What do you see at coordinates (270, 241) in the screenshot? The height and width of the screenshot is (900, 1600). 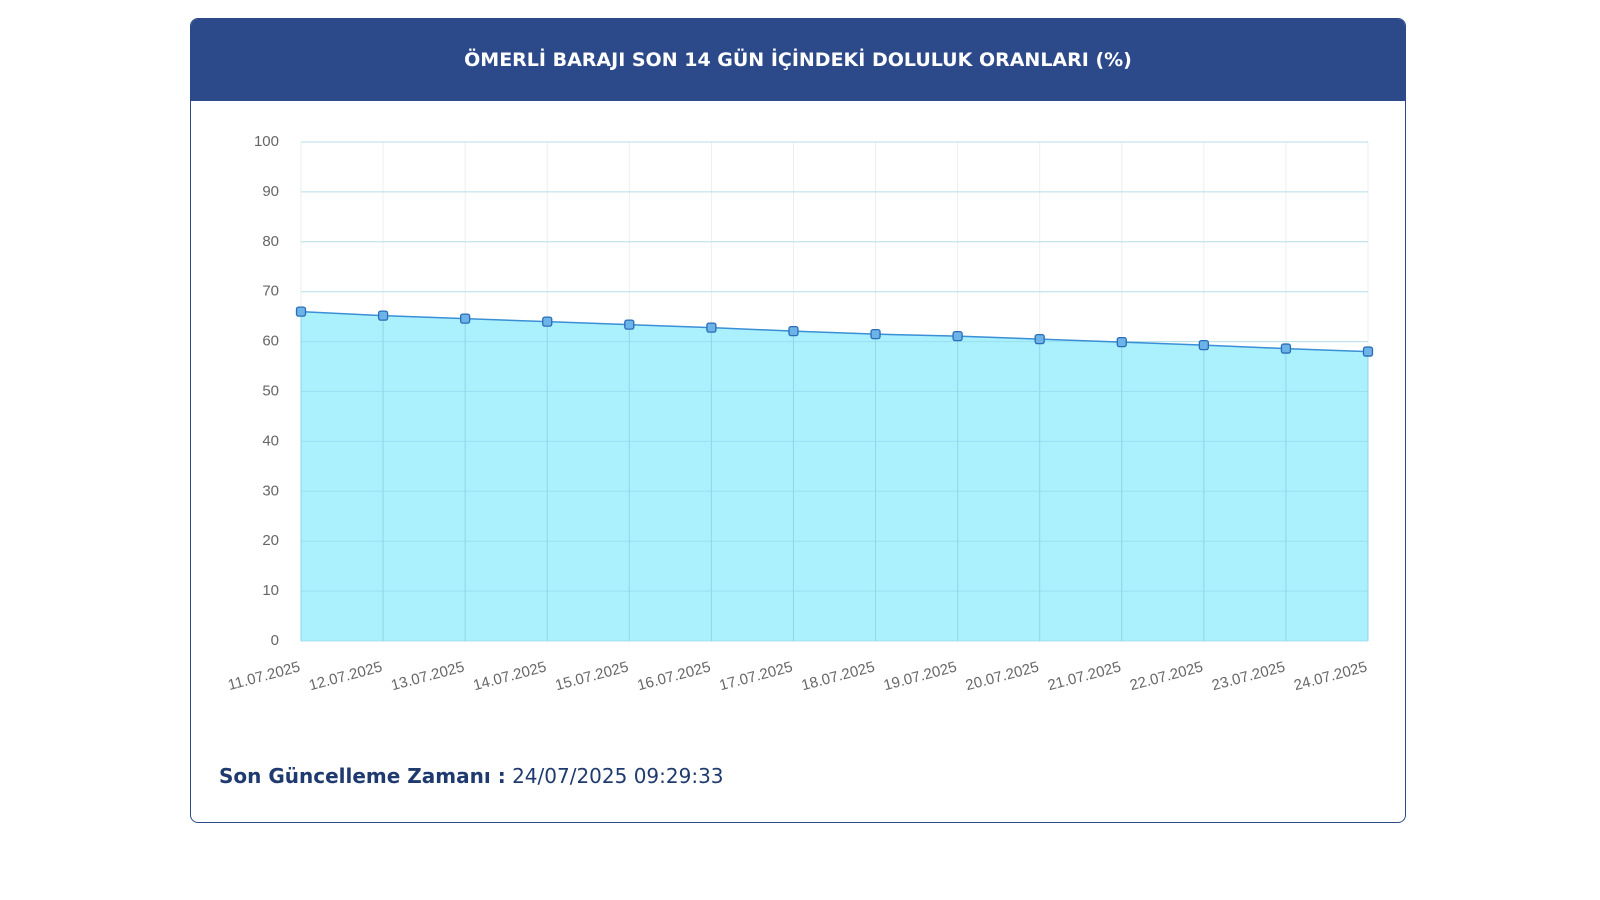 I see `y-tick-label: 80` at bounding box center [270, 241].